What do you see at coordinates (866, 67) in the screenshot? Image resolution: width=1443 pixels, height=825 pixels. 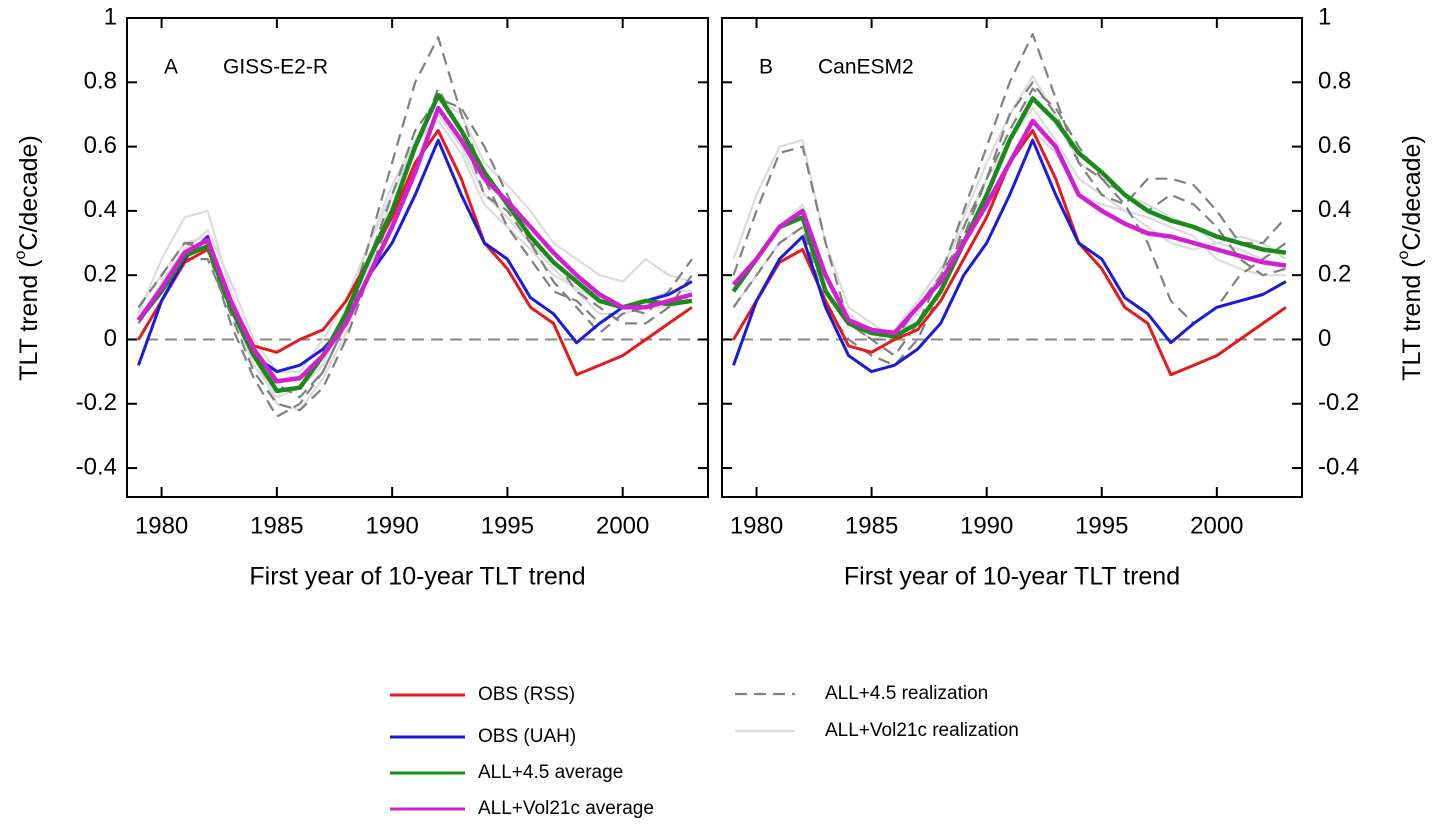 I see `panel-title: CanESM2` at bounding box center [866, 67].